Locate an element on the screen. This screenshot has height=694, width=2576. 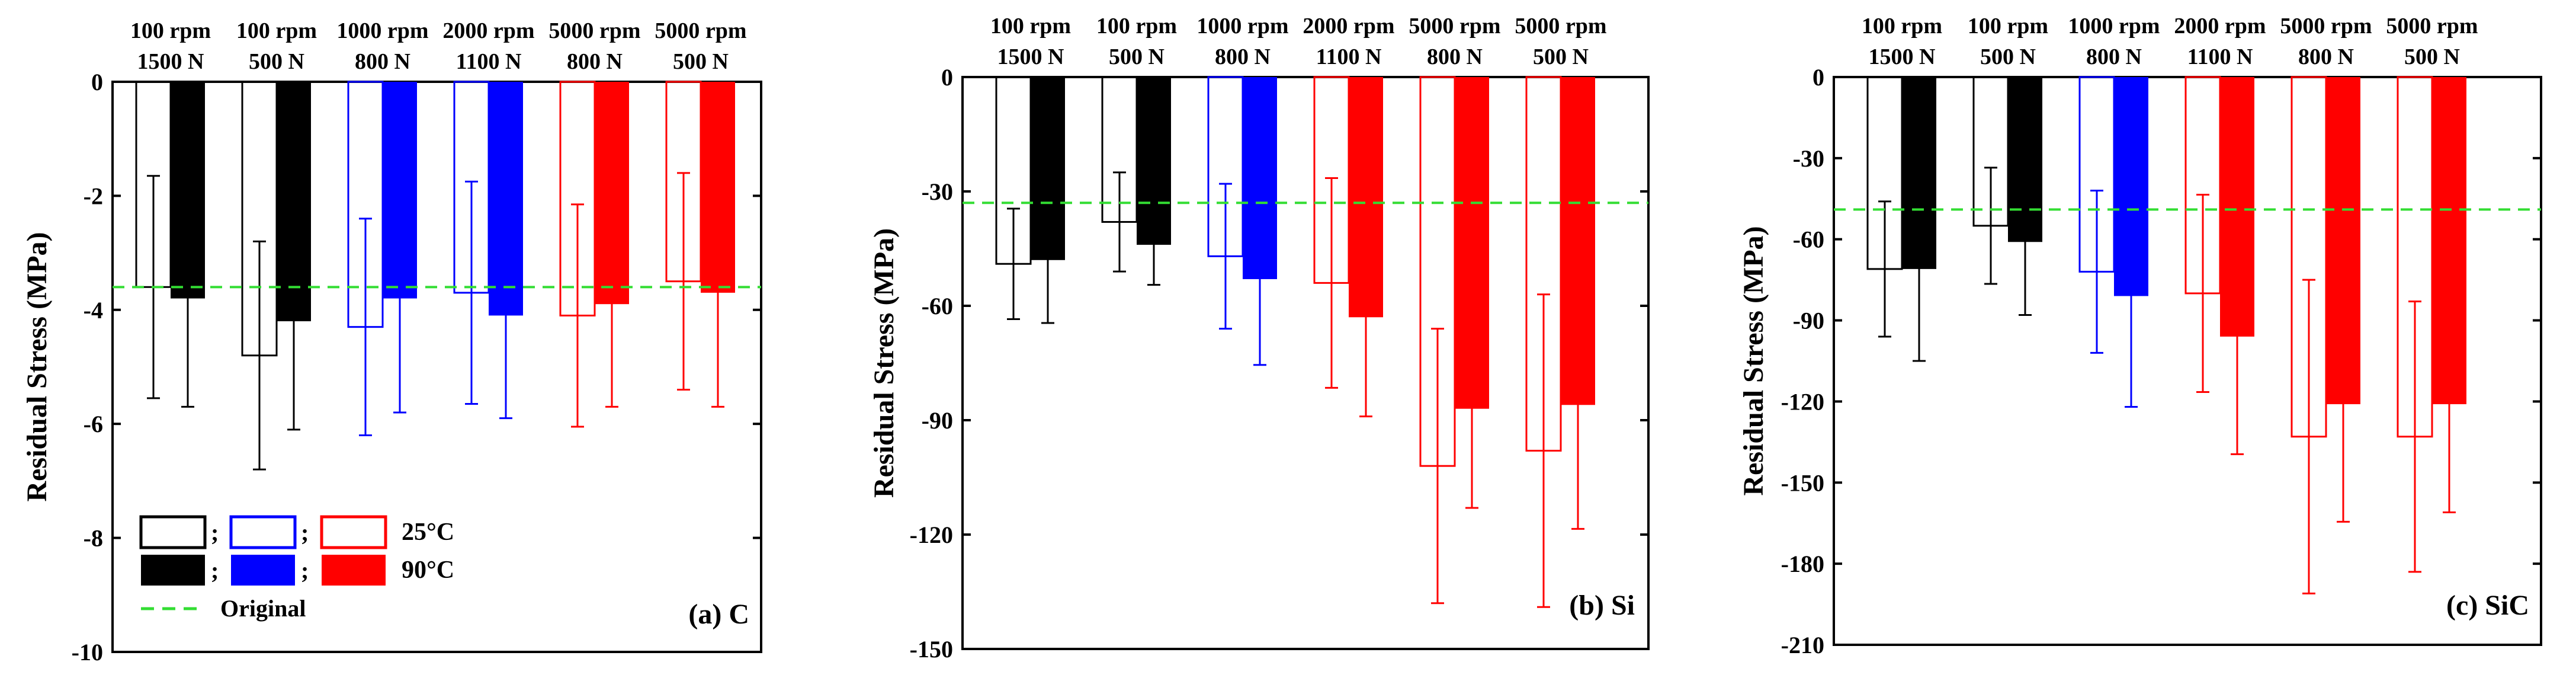
legend-swatch-filled-red is located at coordinates (354, 570).